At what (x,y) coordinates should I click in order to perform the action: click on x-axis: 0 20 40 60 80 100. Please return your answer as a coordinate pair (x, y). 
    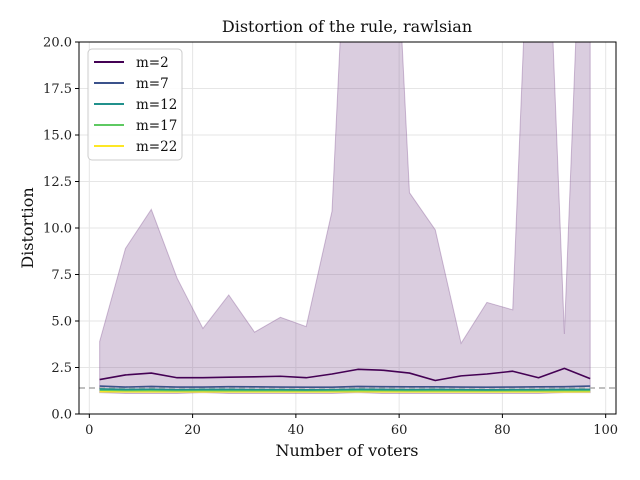
    Looking at the image, I should click on (351, 426).